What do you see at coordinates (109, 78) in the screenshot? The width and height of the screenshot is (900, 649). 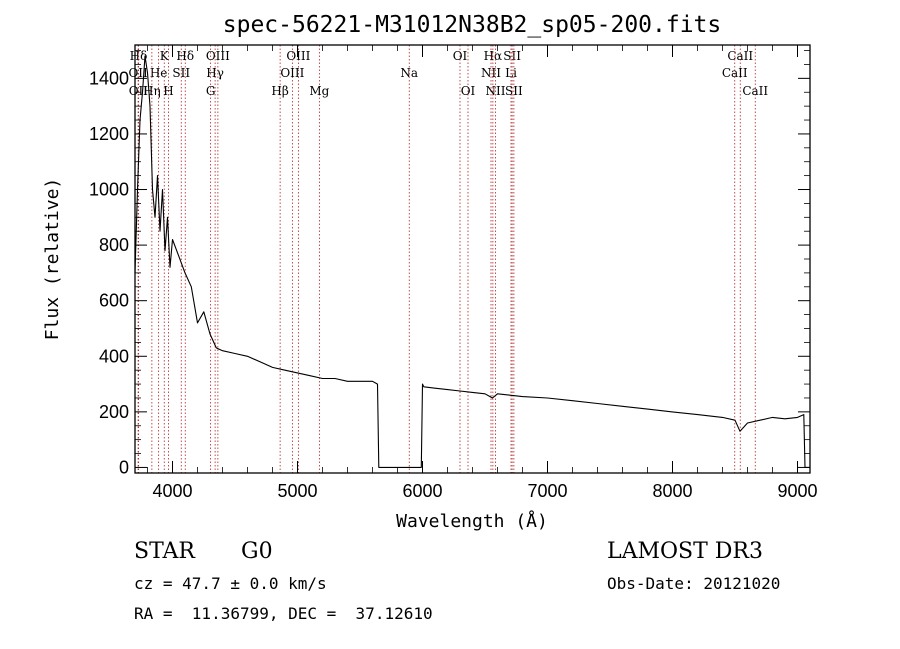 I see `y-tick-label-1400: 1400` at bounding box center [109, 78].